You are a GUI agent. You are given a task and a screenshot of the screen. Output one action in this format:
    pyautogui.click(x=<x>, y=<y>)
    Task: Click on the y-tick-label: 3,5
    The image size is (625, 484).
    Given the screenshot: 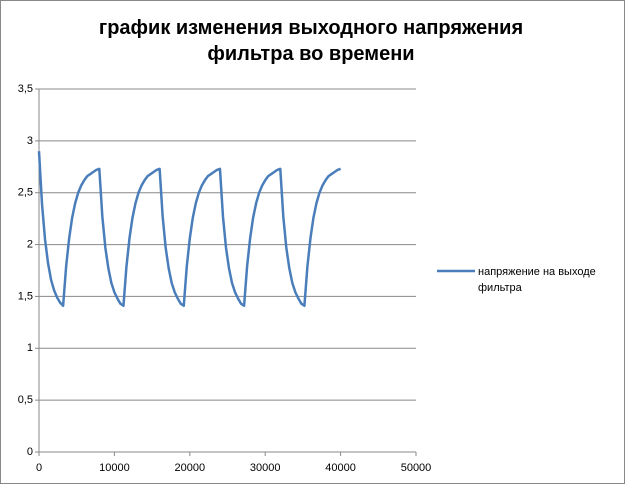 What is the action you would take?
    pyautogui.click(x=25, y=89)
    